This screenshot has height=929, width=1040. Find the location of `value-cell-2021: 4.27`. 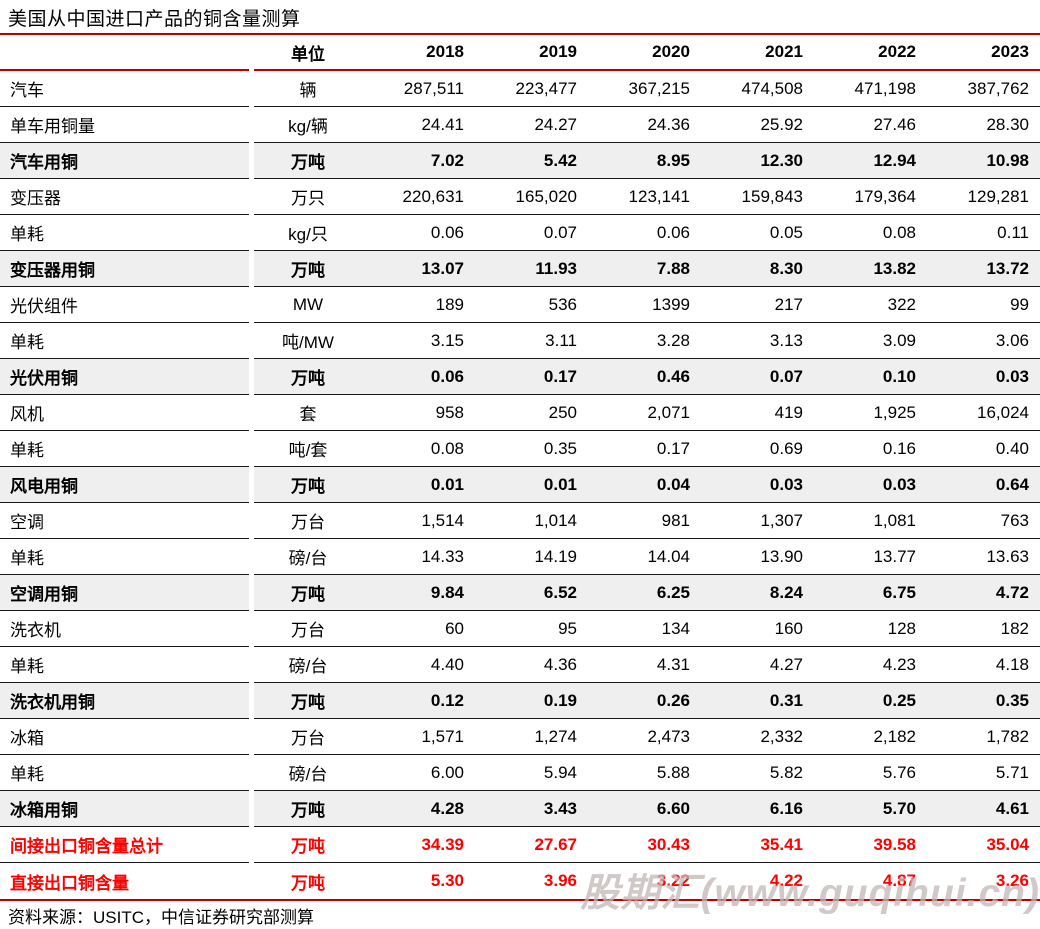

value-cell-2021: 4.27 is located at coordinates (786, 664).